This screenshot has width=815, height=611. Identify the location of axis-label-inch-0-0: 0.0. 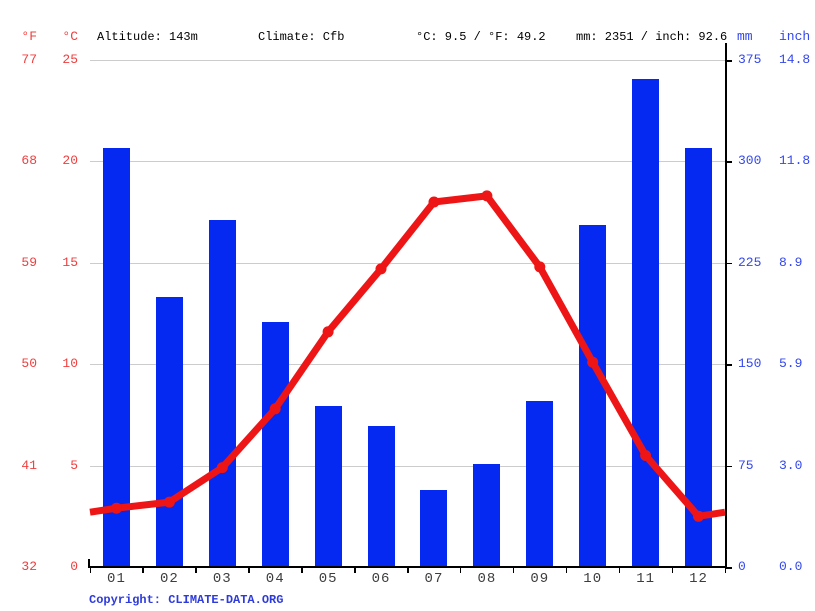
(791, 566).